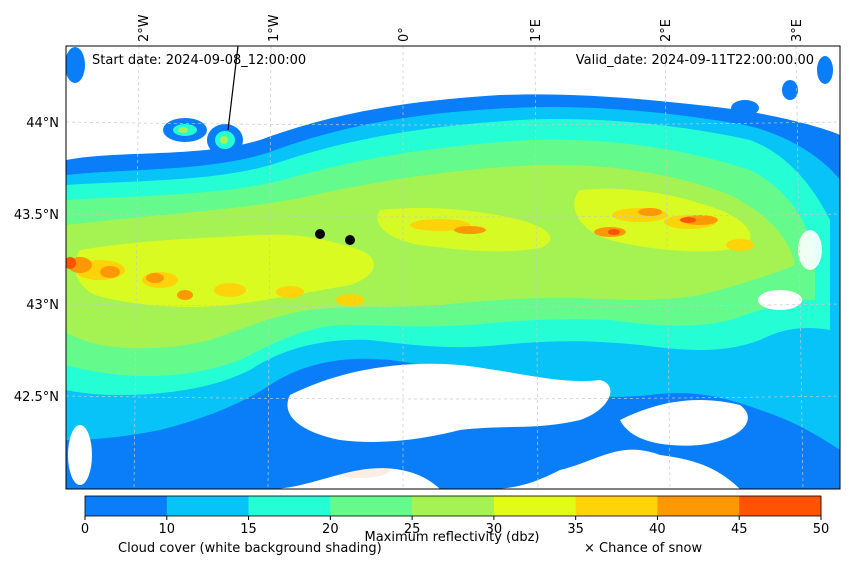 This screenshot has width=850, height=564. Describe the element at coordinates (657, 529) in the screenshot. I see `colorbar-tick-label: 40` at that location.